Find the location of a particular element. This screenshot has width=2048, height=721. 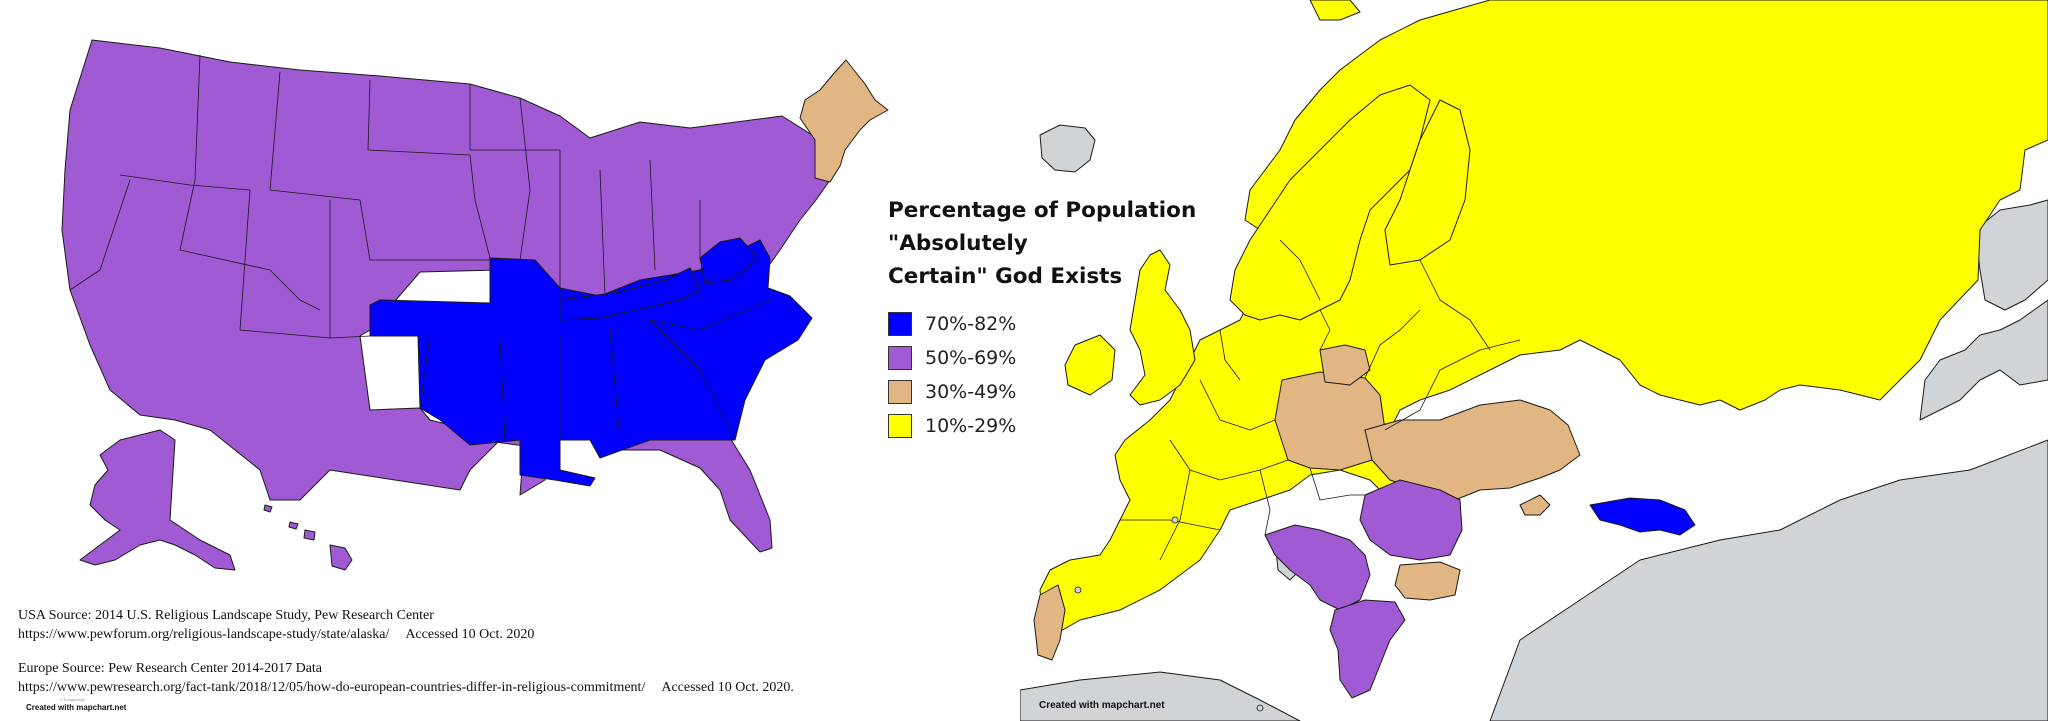

hawaii is located at coordinates (308, 537).